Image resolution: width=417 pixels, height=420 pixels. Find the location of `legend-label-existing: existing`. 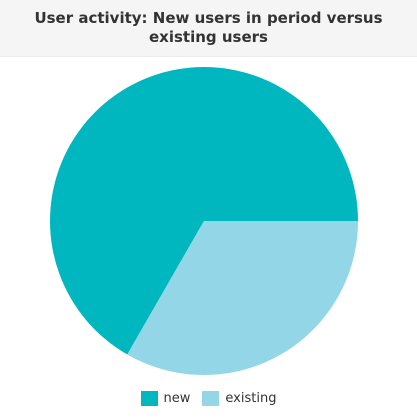

legend-label-existing: existing is located at coordinates (251, 398).